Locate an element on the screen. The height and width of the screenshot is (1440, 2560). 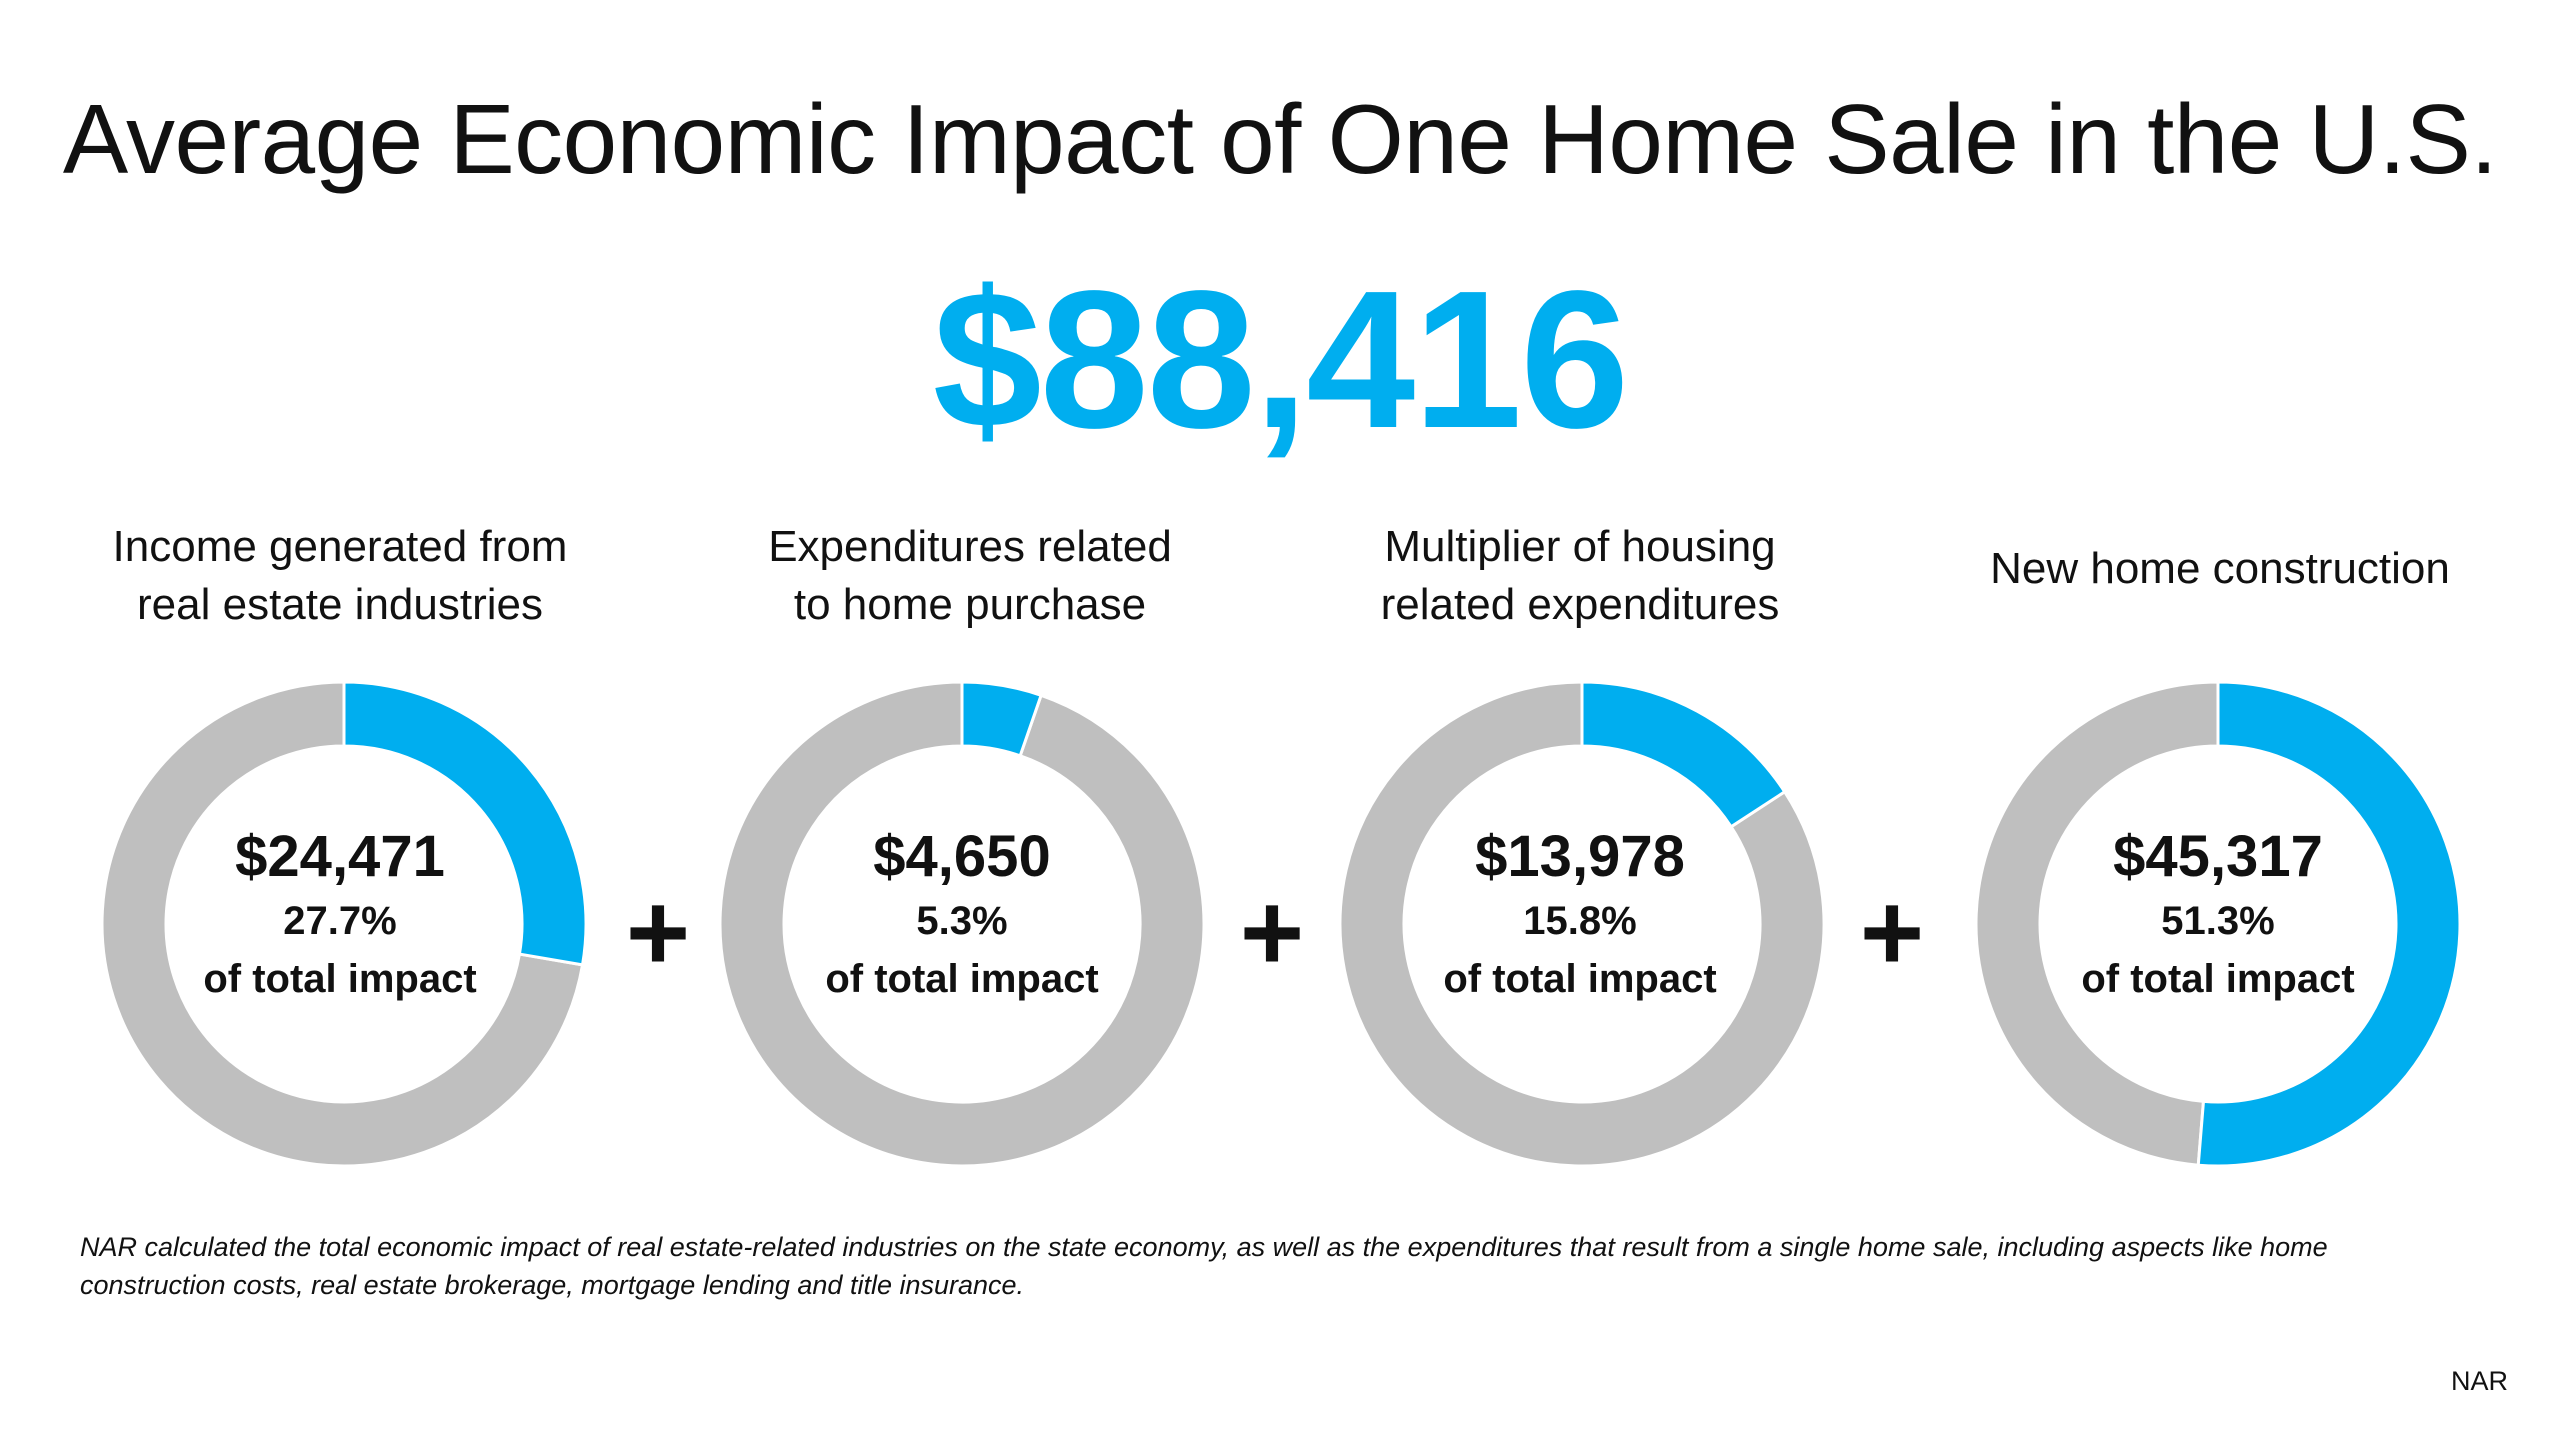
label-line: Multiplier of housing is located at coordinates (1580, 546).